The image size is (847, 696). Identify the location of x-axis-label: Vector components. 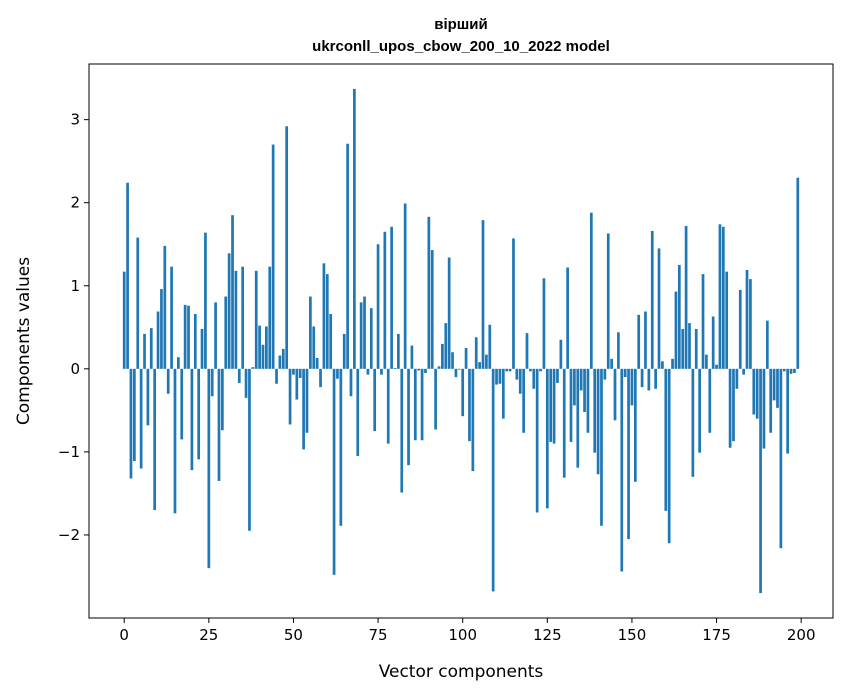
(461, 672).